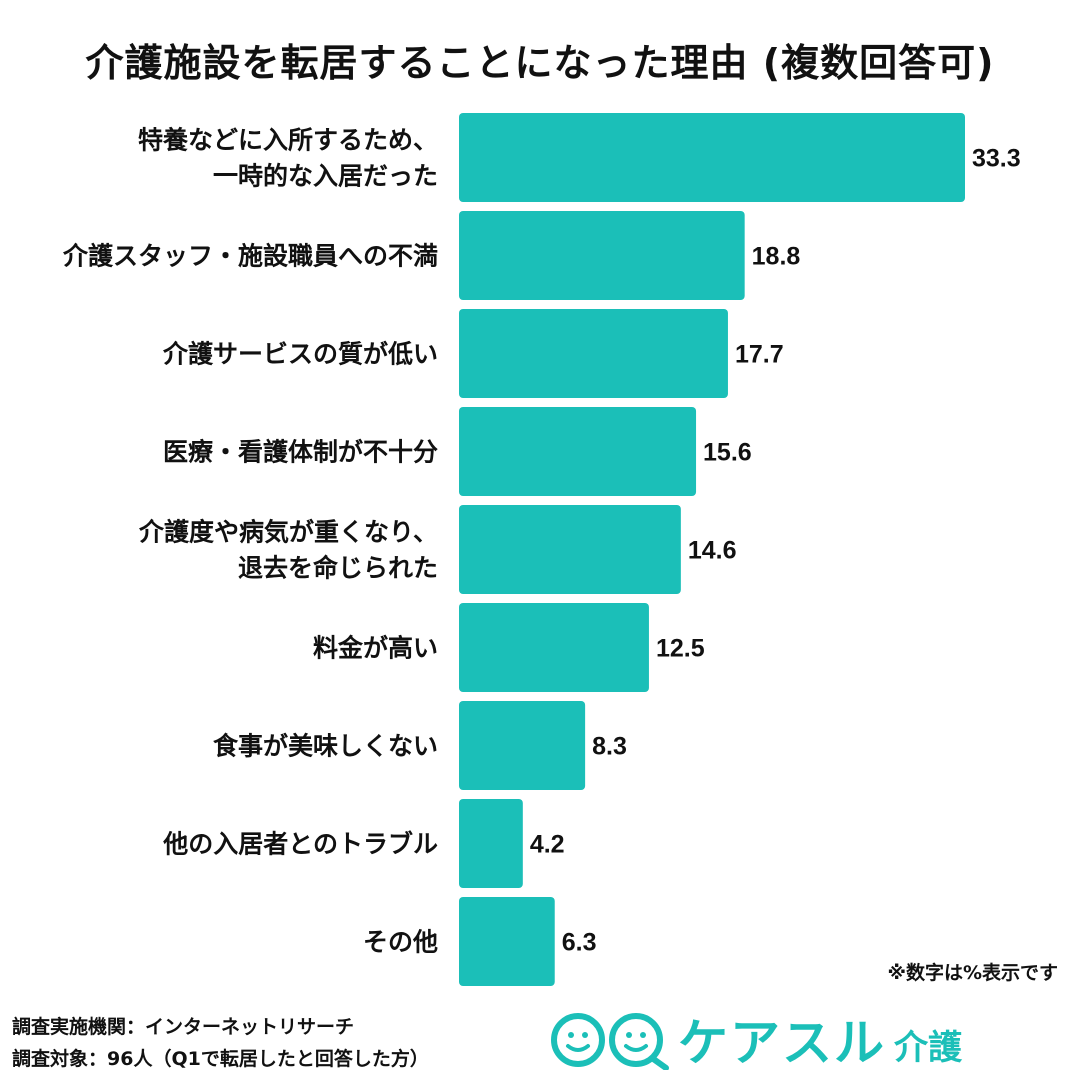 Image resolution: width=1080 pixels, height=1080 pixels. Describe the element at coordinates (288, 532) in the screenshot. I see `category-label-4-line1: 介護度や病気が重くなり、` at that location.